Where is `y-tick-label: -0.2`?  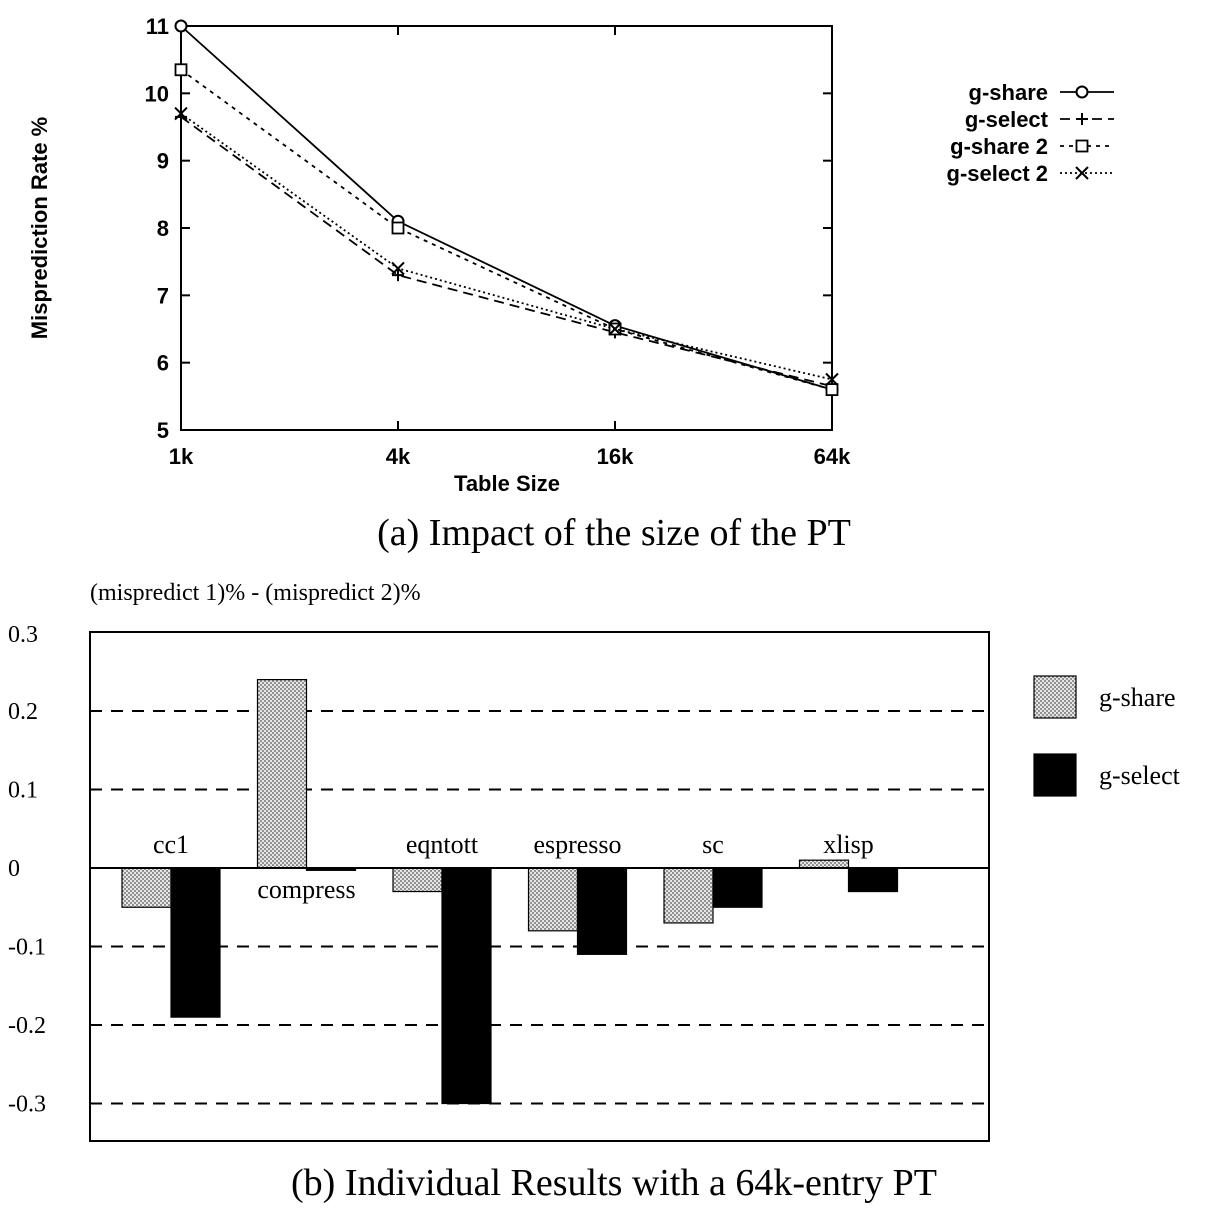
y-tick-label: -0.2 is located at coordinates (27, 1026).